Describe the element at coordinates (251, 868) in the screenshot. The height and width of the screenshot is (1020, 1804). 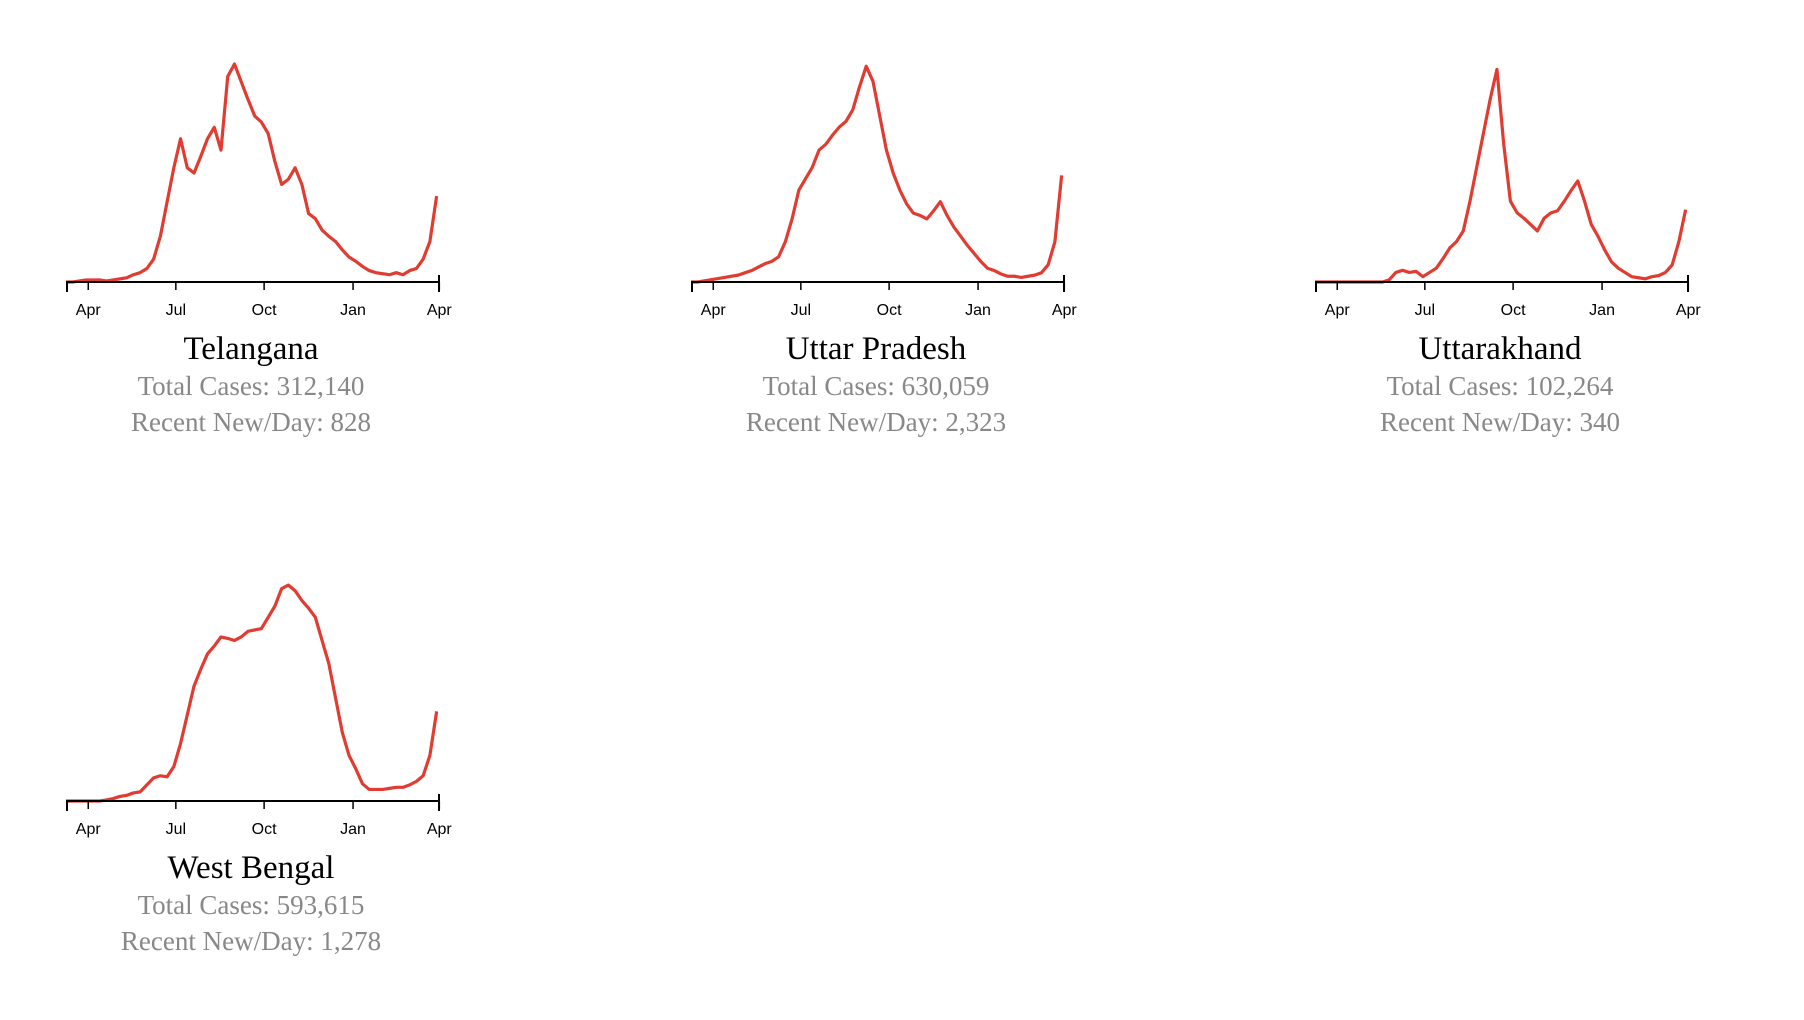
I see `panel-title: West Bengal` at that location.